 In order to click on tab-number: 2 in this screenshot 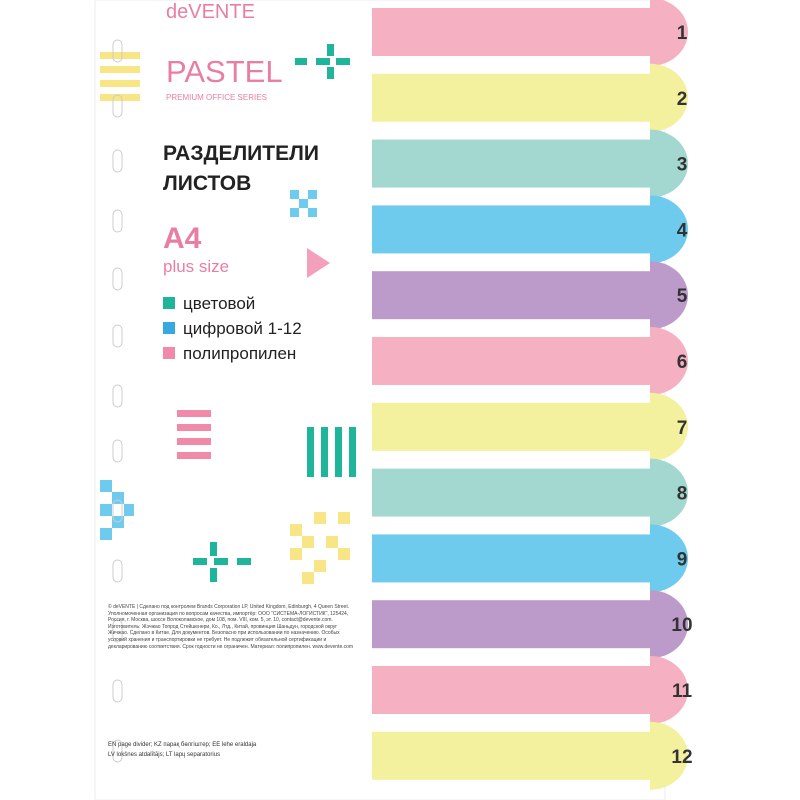, I will do `click(682, 99)`.